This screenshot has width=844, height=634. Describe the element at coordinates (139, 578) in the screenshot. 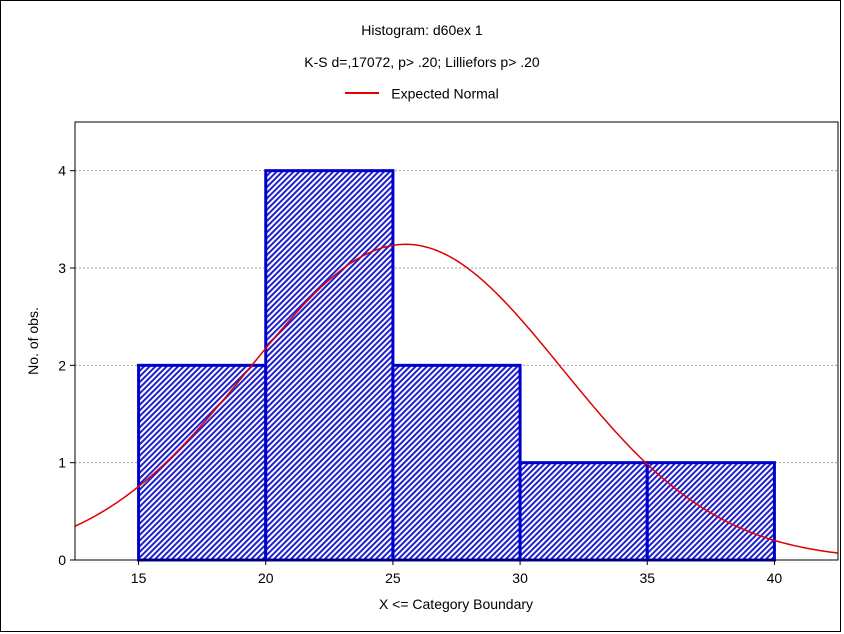

I see `x-tick-label-15: 15` at that location.